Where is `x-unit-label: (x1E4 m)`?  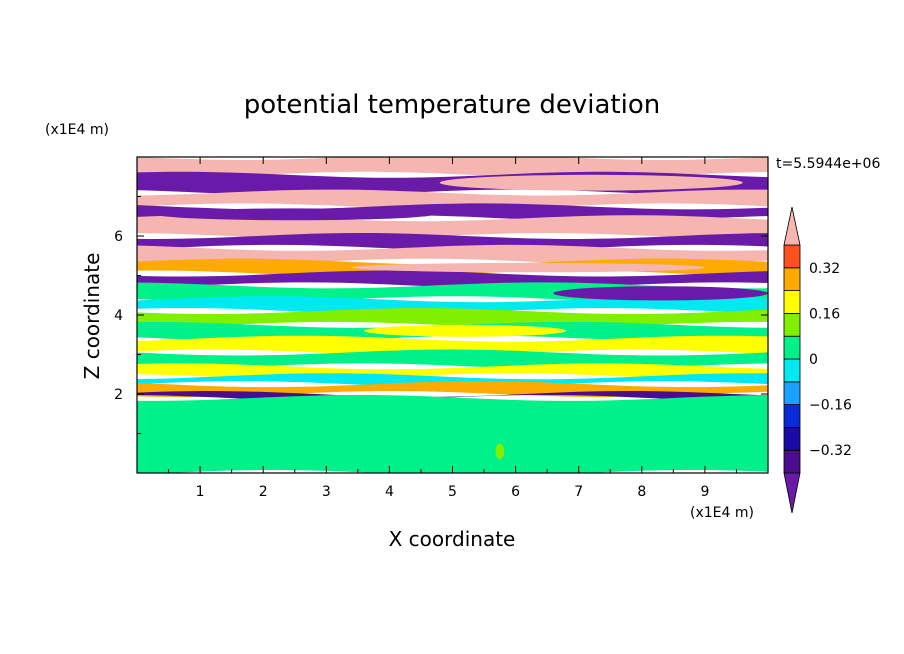 x-unit-label: (x1E4 m) is located at coordinates (722, 513).